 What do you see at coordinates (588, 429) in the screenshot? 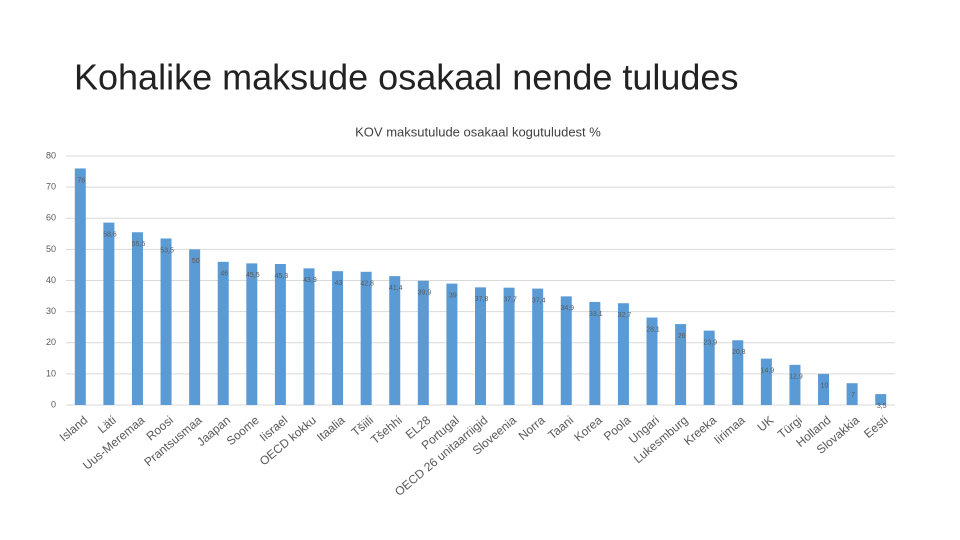
I see `x-tick-label: Korea` at bounding box center [588, 429].